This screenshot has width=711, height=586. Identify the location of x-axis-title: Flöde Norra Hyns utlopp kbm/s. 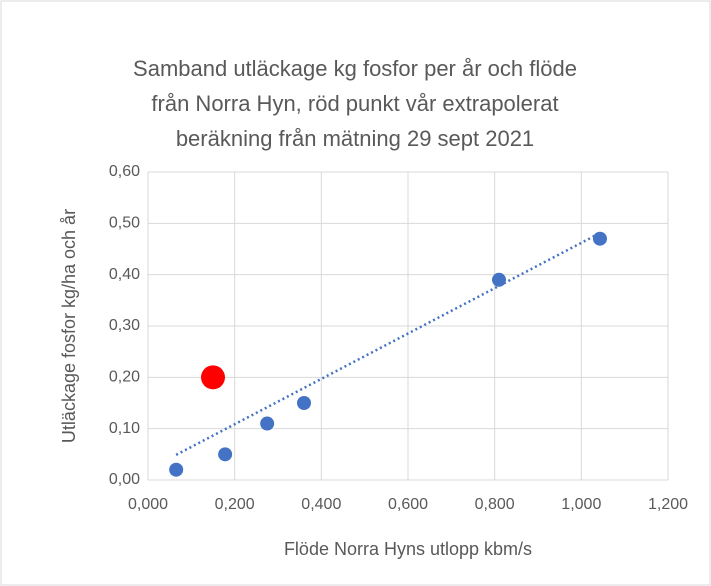
(408, 549).